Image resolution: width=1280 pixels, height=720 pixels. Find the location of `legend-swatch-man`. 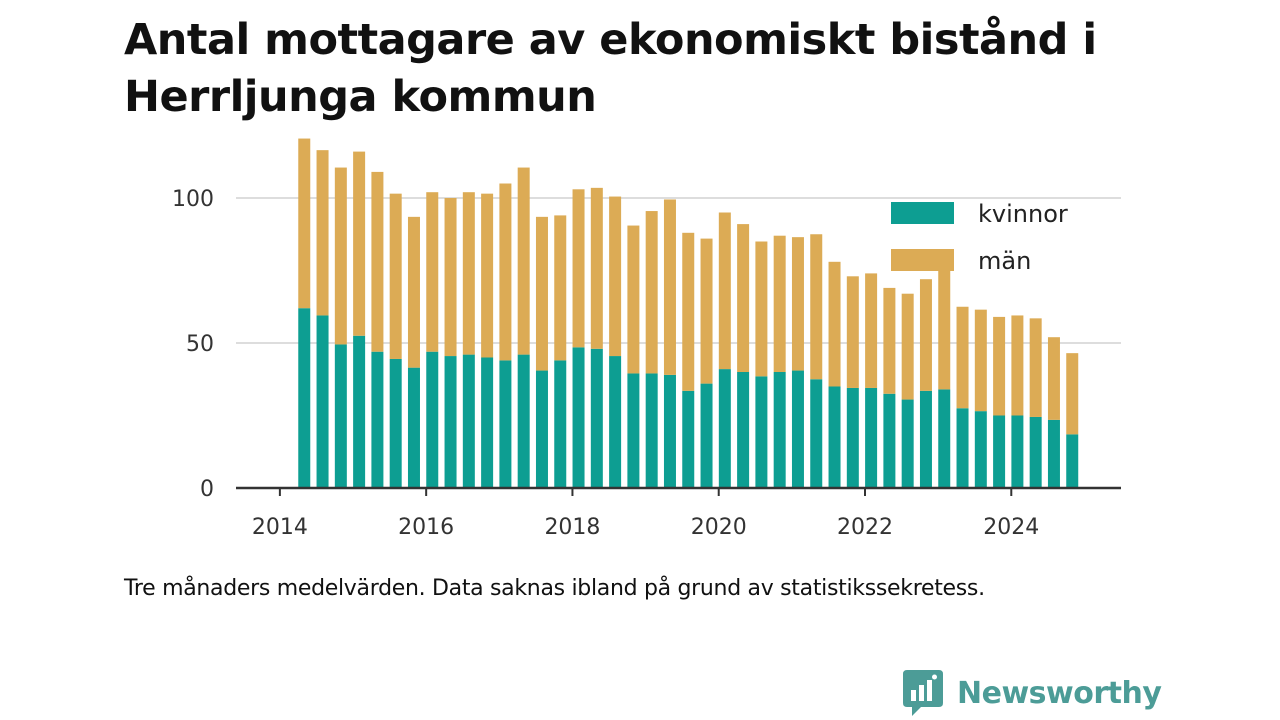

legend-swatch-man is located at coordinates (922, 260).